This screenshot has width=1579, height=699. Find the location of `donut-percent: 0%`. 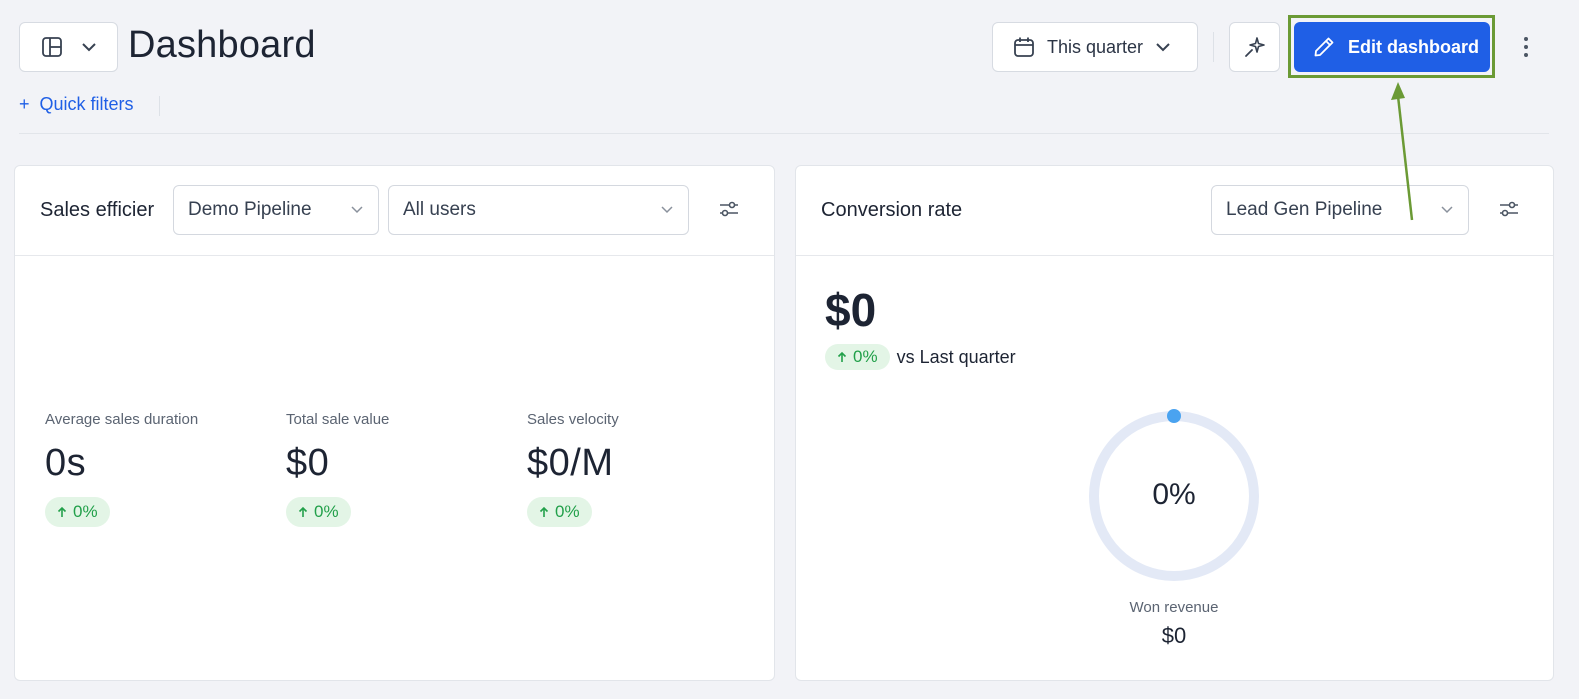

donut-percent: 0% is located at coordinates (1174, 494).